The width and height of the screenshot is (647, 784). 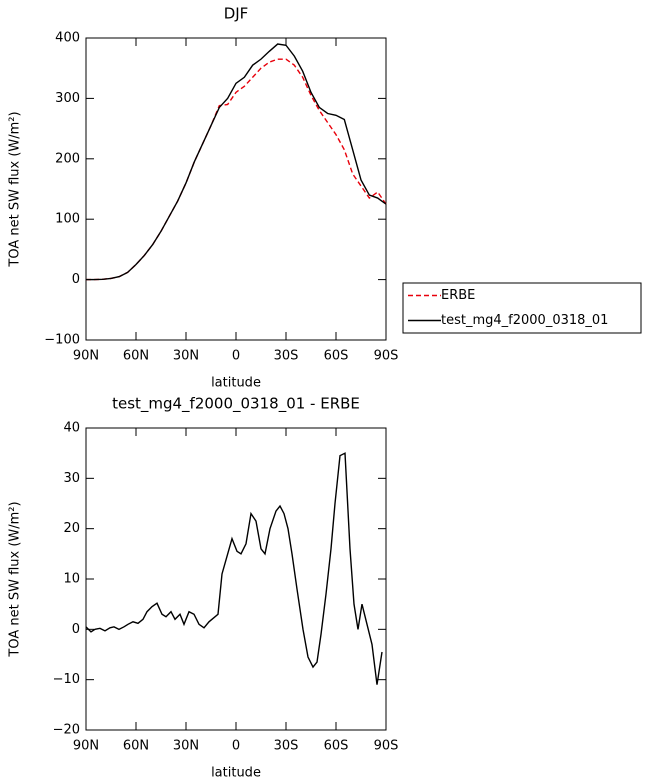 What do you see at coordinates (62, 340) in the screenshot?
I see `y-tick-label: −100` at bounding box center [62, 340].